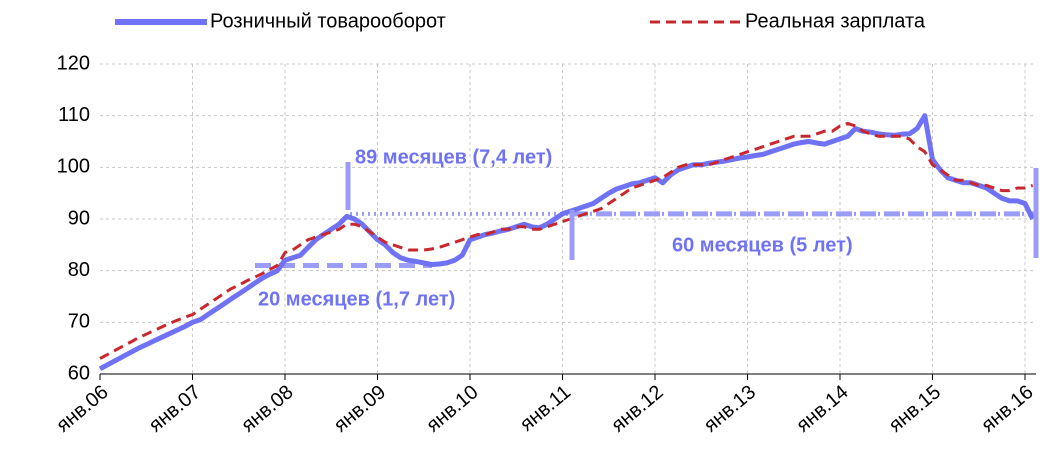  What do you see at coordinates (762, 245) in the screenshot?
I see `annotation: 60 месяцев (5 лет)` at bounding box center [762, 245].